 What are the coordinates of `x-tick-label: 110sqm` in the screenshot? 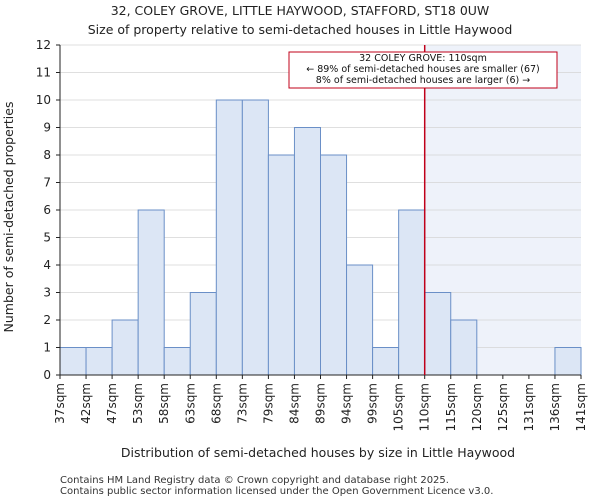 It's located at (425, 407).